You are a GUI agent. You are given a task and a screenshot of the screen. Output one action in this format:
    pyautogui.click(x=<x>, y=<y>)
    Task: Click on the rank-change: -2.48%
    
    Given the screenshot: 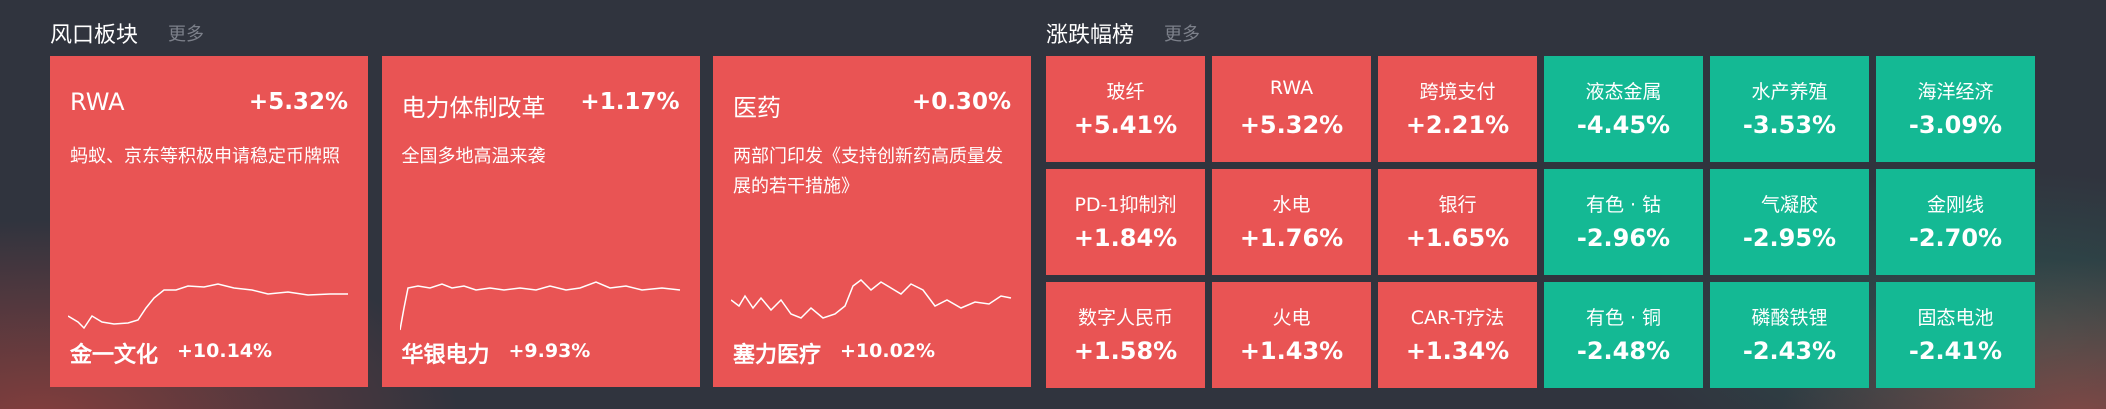 What is the action you would take?
    pyautogui.click(x=1623, y=351)
    